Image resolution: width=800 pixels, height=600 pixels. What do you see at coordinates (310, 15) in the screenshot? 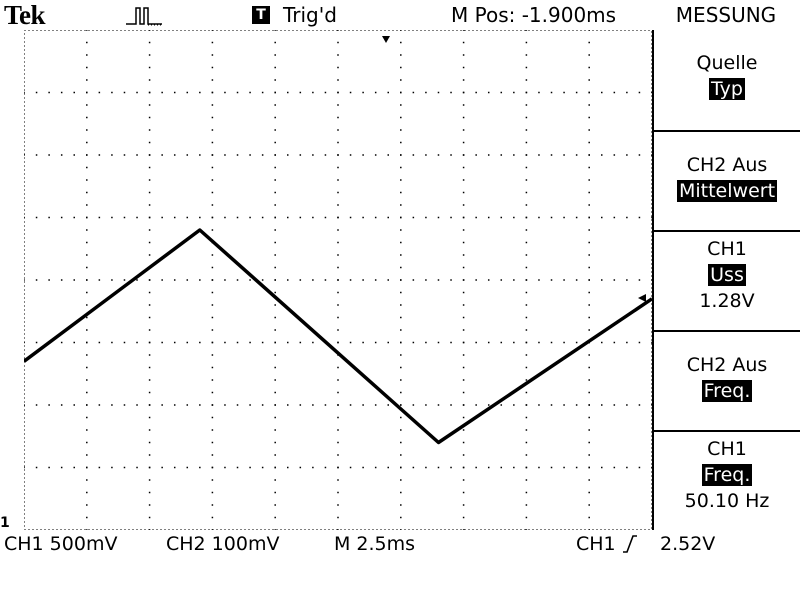
I see `trigger-status: Trig'd` at bounding box center [310, 15].